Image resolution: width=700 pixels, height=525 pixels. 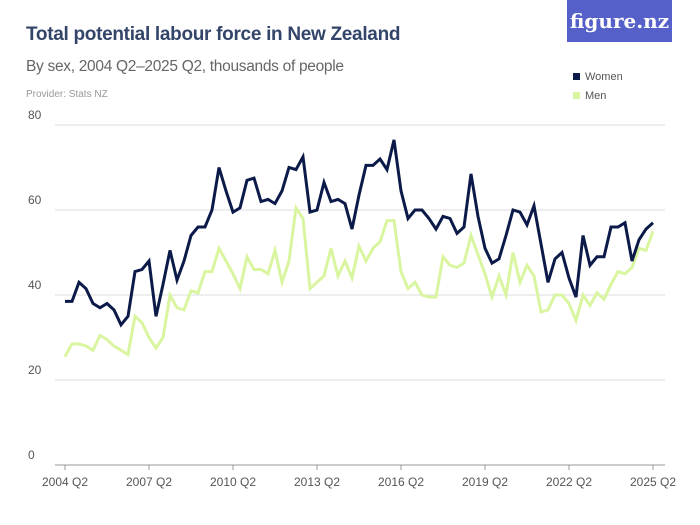 I want to click on legend-swatch-women, so click(x=576, y=76).